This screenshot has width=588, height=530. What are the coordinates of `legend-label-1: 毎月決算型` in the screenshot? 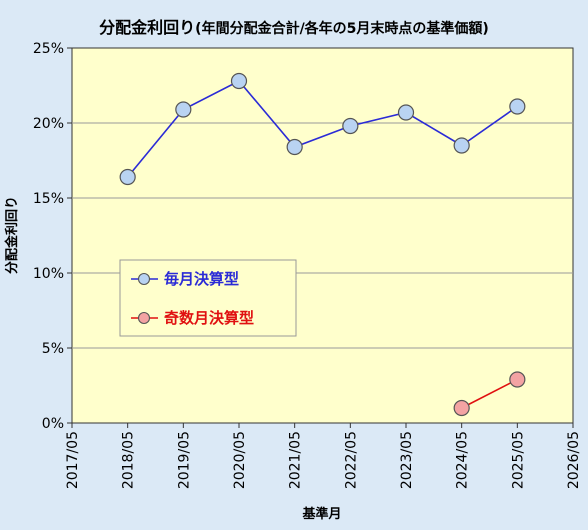 It's located at (201, 279).